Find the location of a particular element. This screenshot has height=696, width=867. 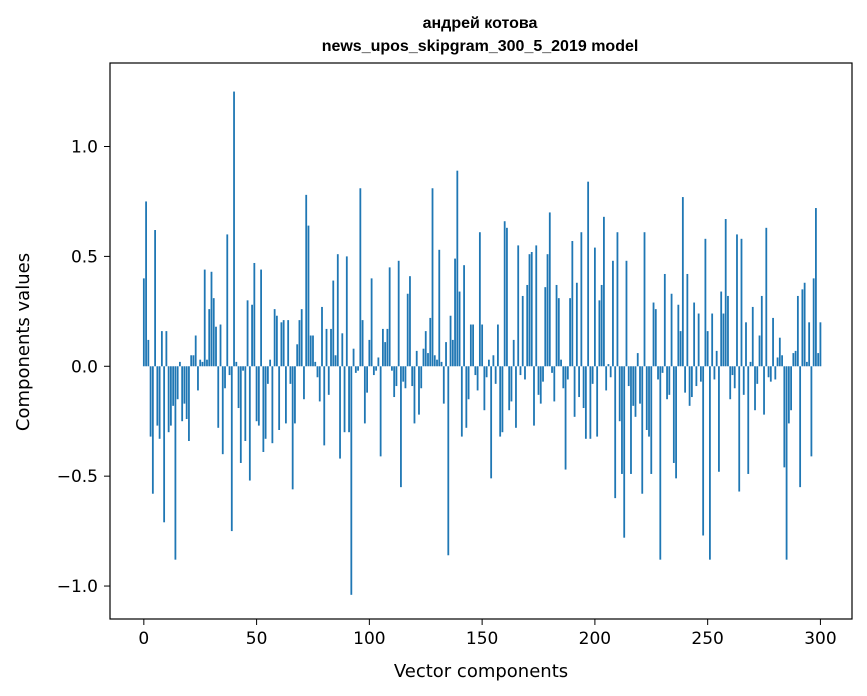

y-tick-label: −1.0 is located at coordinates (77, 587).